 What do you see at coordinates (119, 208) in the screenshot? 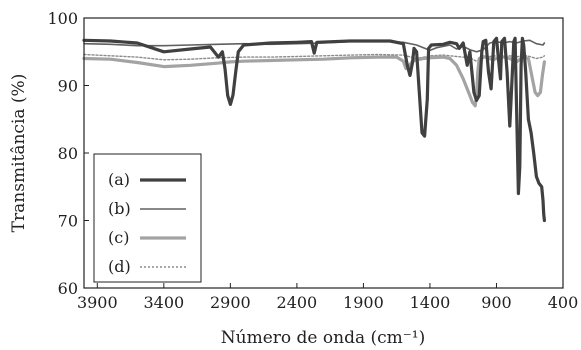
I see `legend-label: (b)` at bounding box center [119, 208].